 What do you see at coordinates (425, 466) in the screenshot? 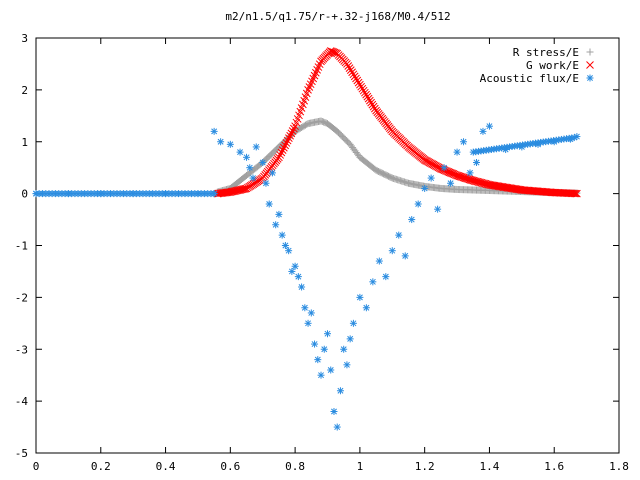
I see `x-tick-label: 1.2` at bounding box center [425, 466].